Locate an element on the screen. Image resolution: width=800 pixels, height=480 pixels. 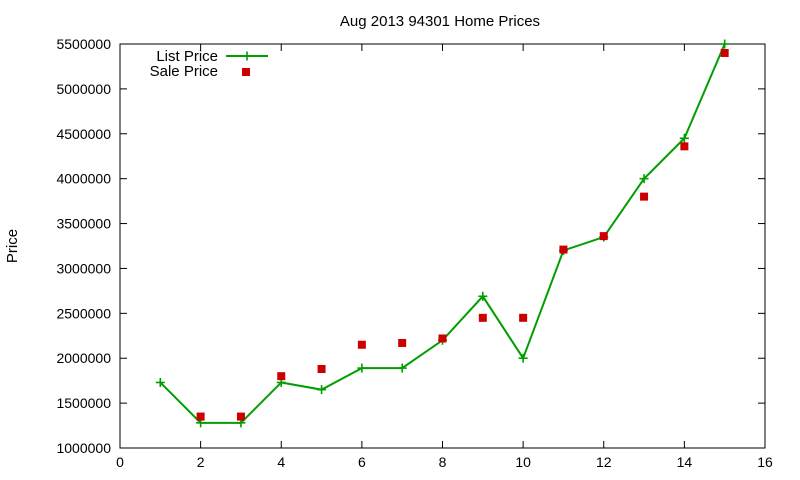
y-tick-label: 3000000 is located at coordinates (83, 268).